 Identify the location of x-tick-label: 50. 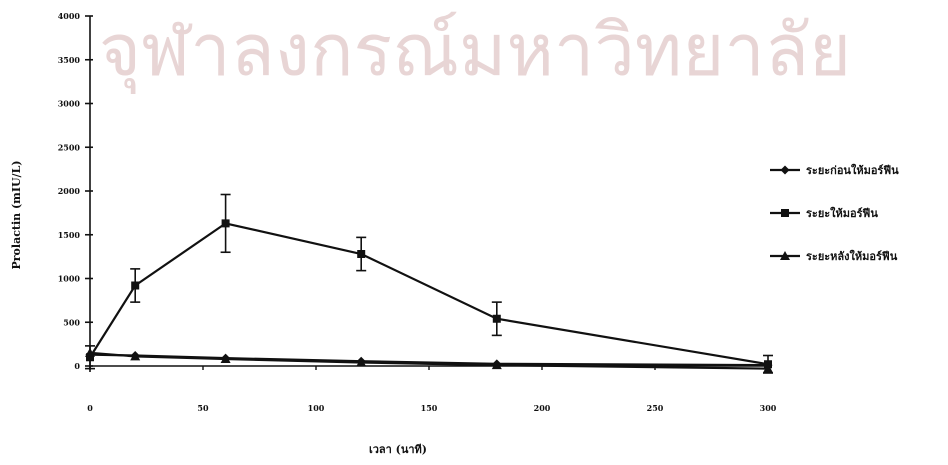
(203, 408).